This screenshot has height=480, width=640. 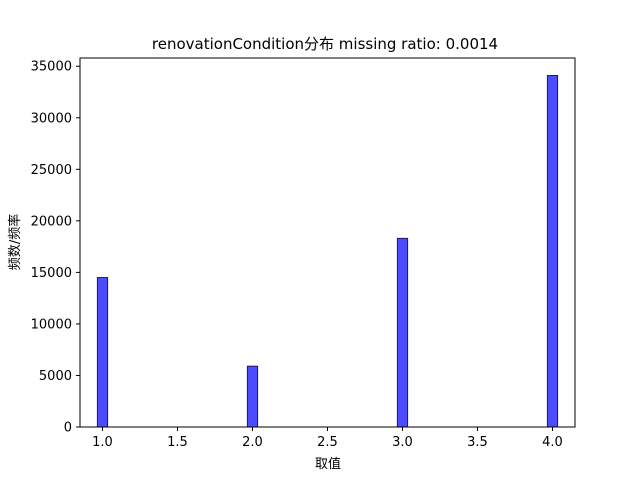 What do you see at coordinates (51, 273) in the screenshot?
I see `y-tick-label: 15000` at bounding box center [51, 273].